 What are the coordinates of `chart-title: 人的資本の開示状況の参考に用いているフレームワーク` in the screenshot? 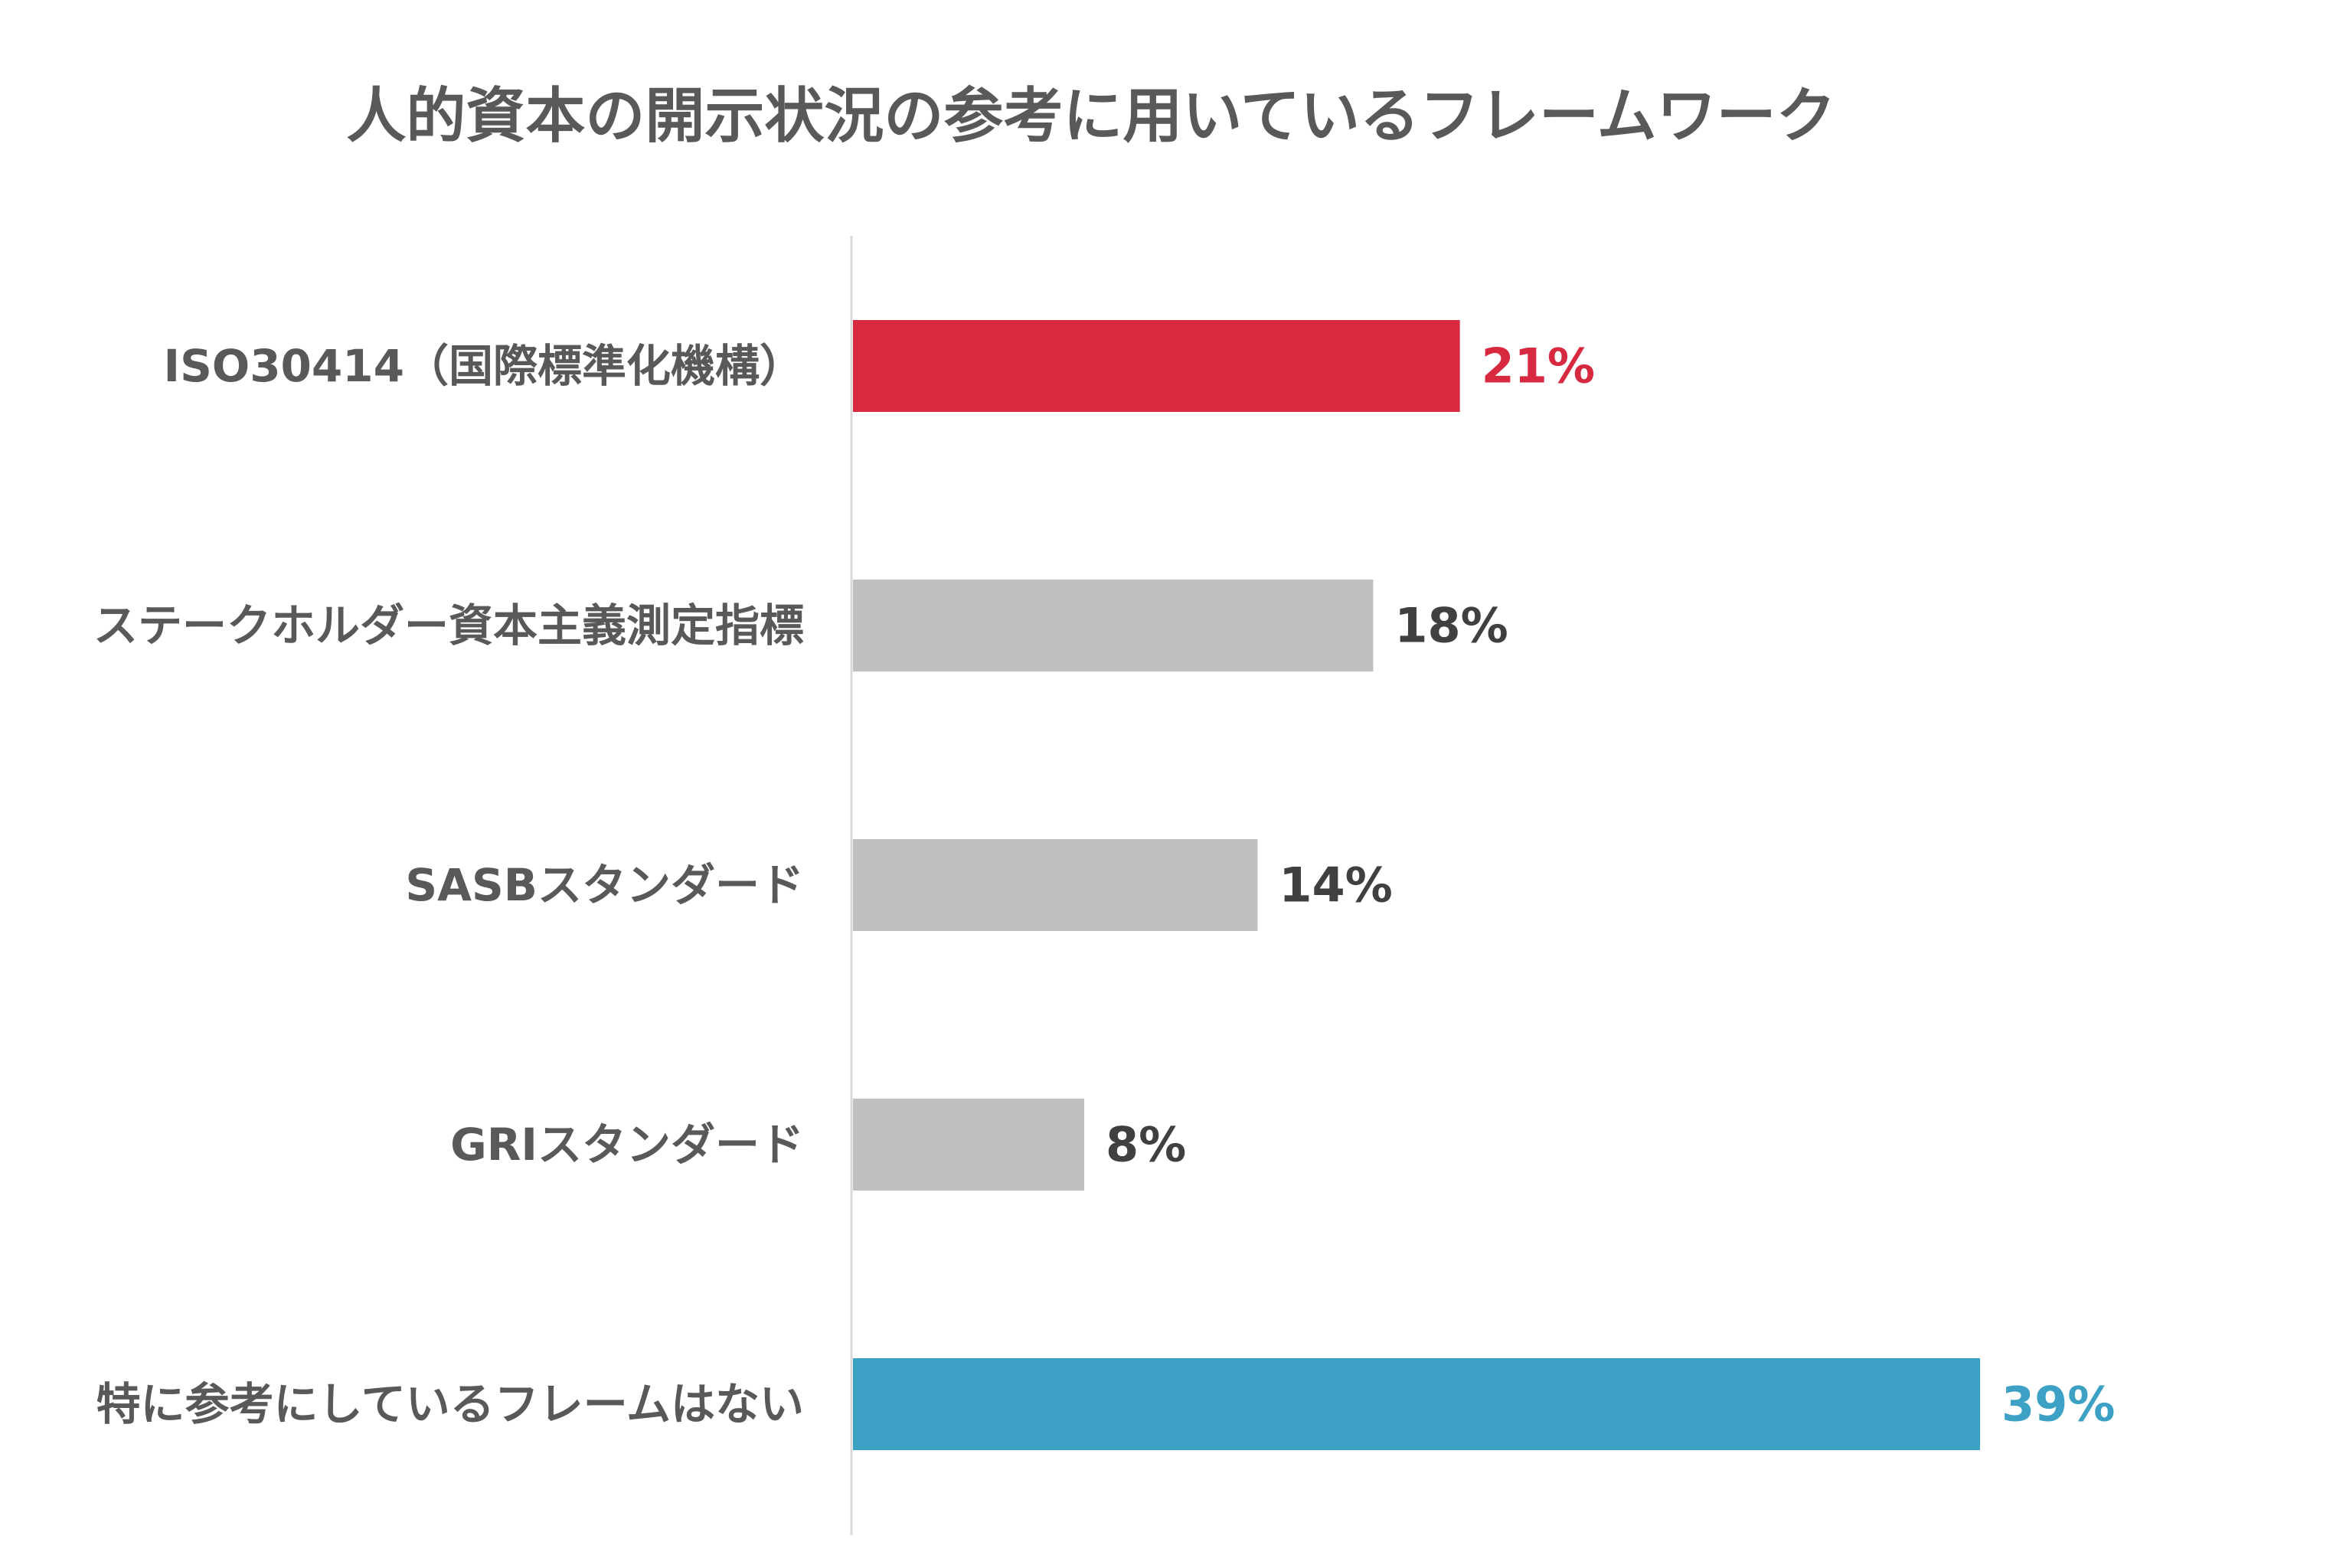 It's located at (1091, 116).